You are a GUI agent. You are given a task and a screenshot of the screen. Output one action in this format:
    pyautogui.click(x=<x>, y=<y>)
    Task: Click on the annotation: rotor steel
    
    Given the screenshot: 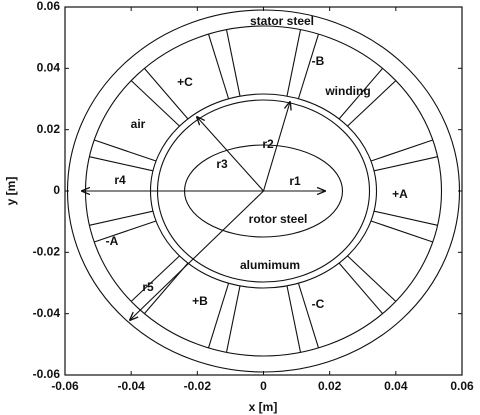 What is the action you would take?
    pyautogui.click(x=278, y=219)
    